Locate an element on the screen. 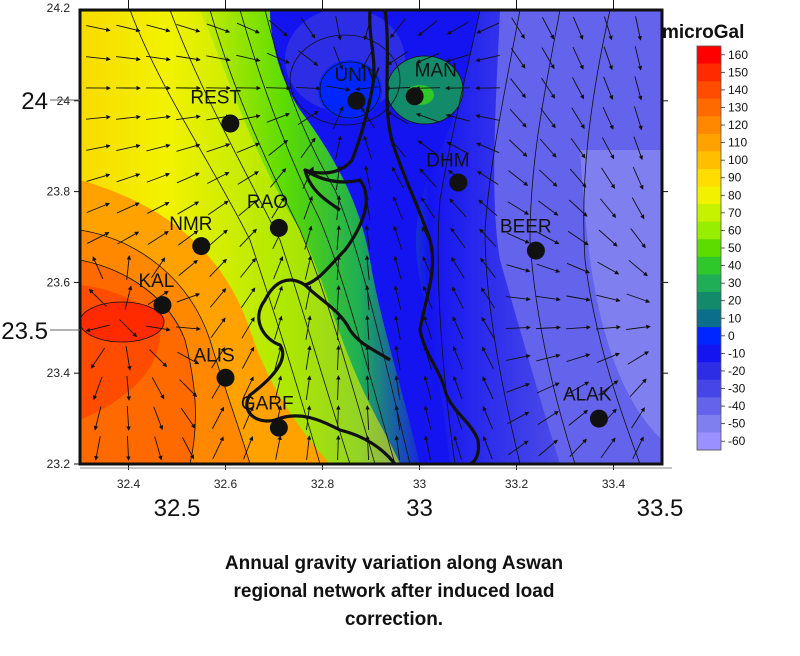 The width and height of the screenshot is (800, 656). outer-x-tick-label: 32.5 is located at coordinates (177, 508).